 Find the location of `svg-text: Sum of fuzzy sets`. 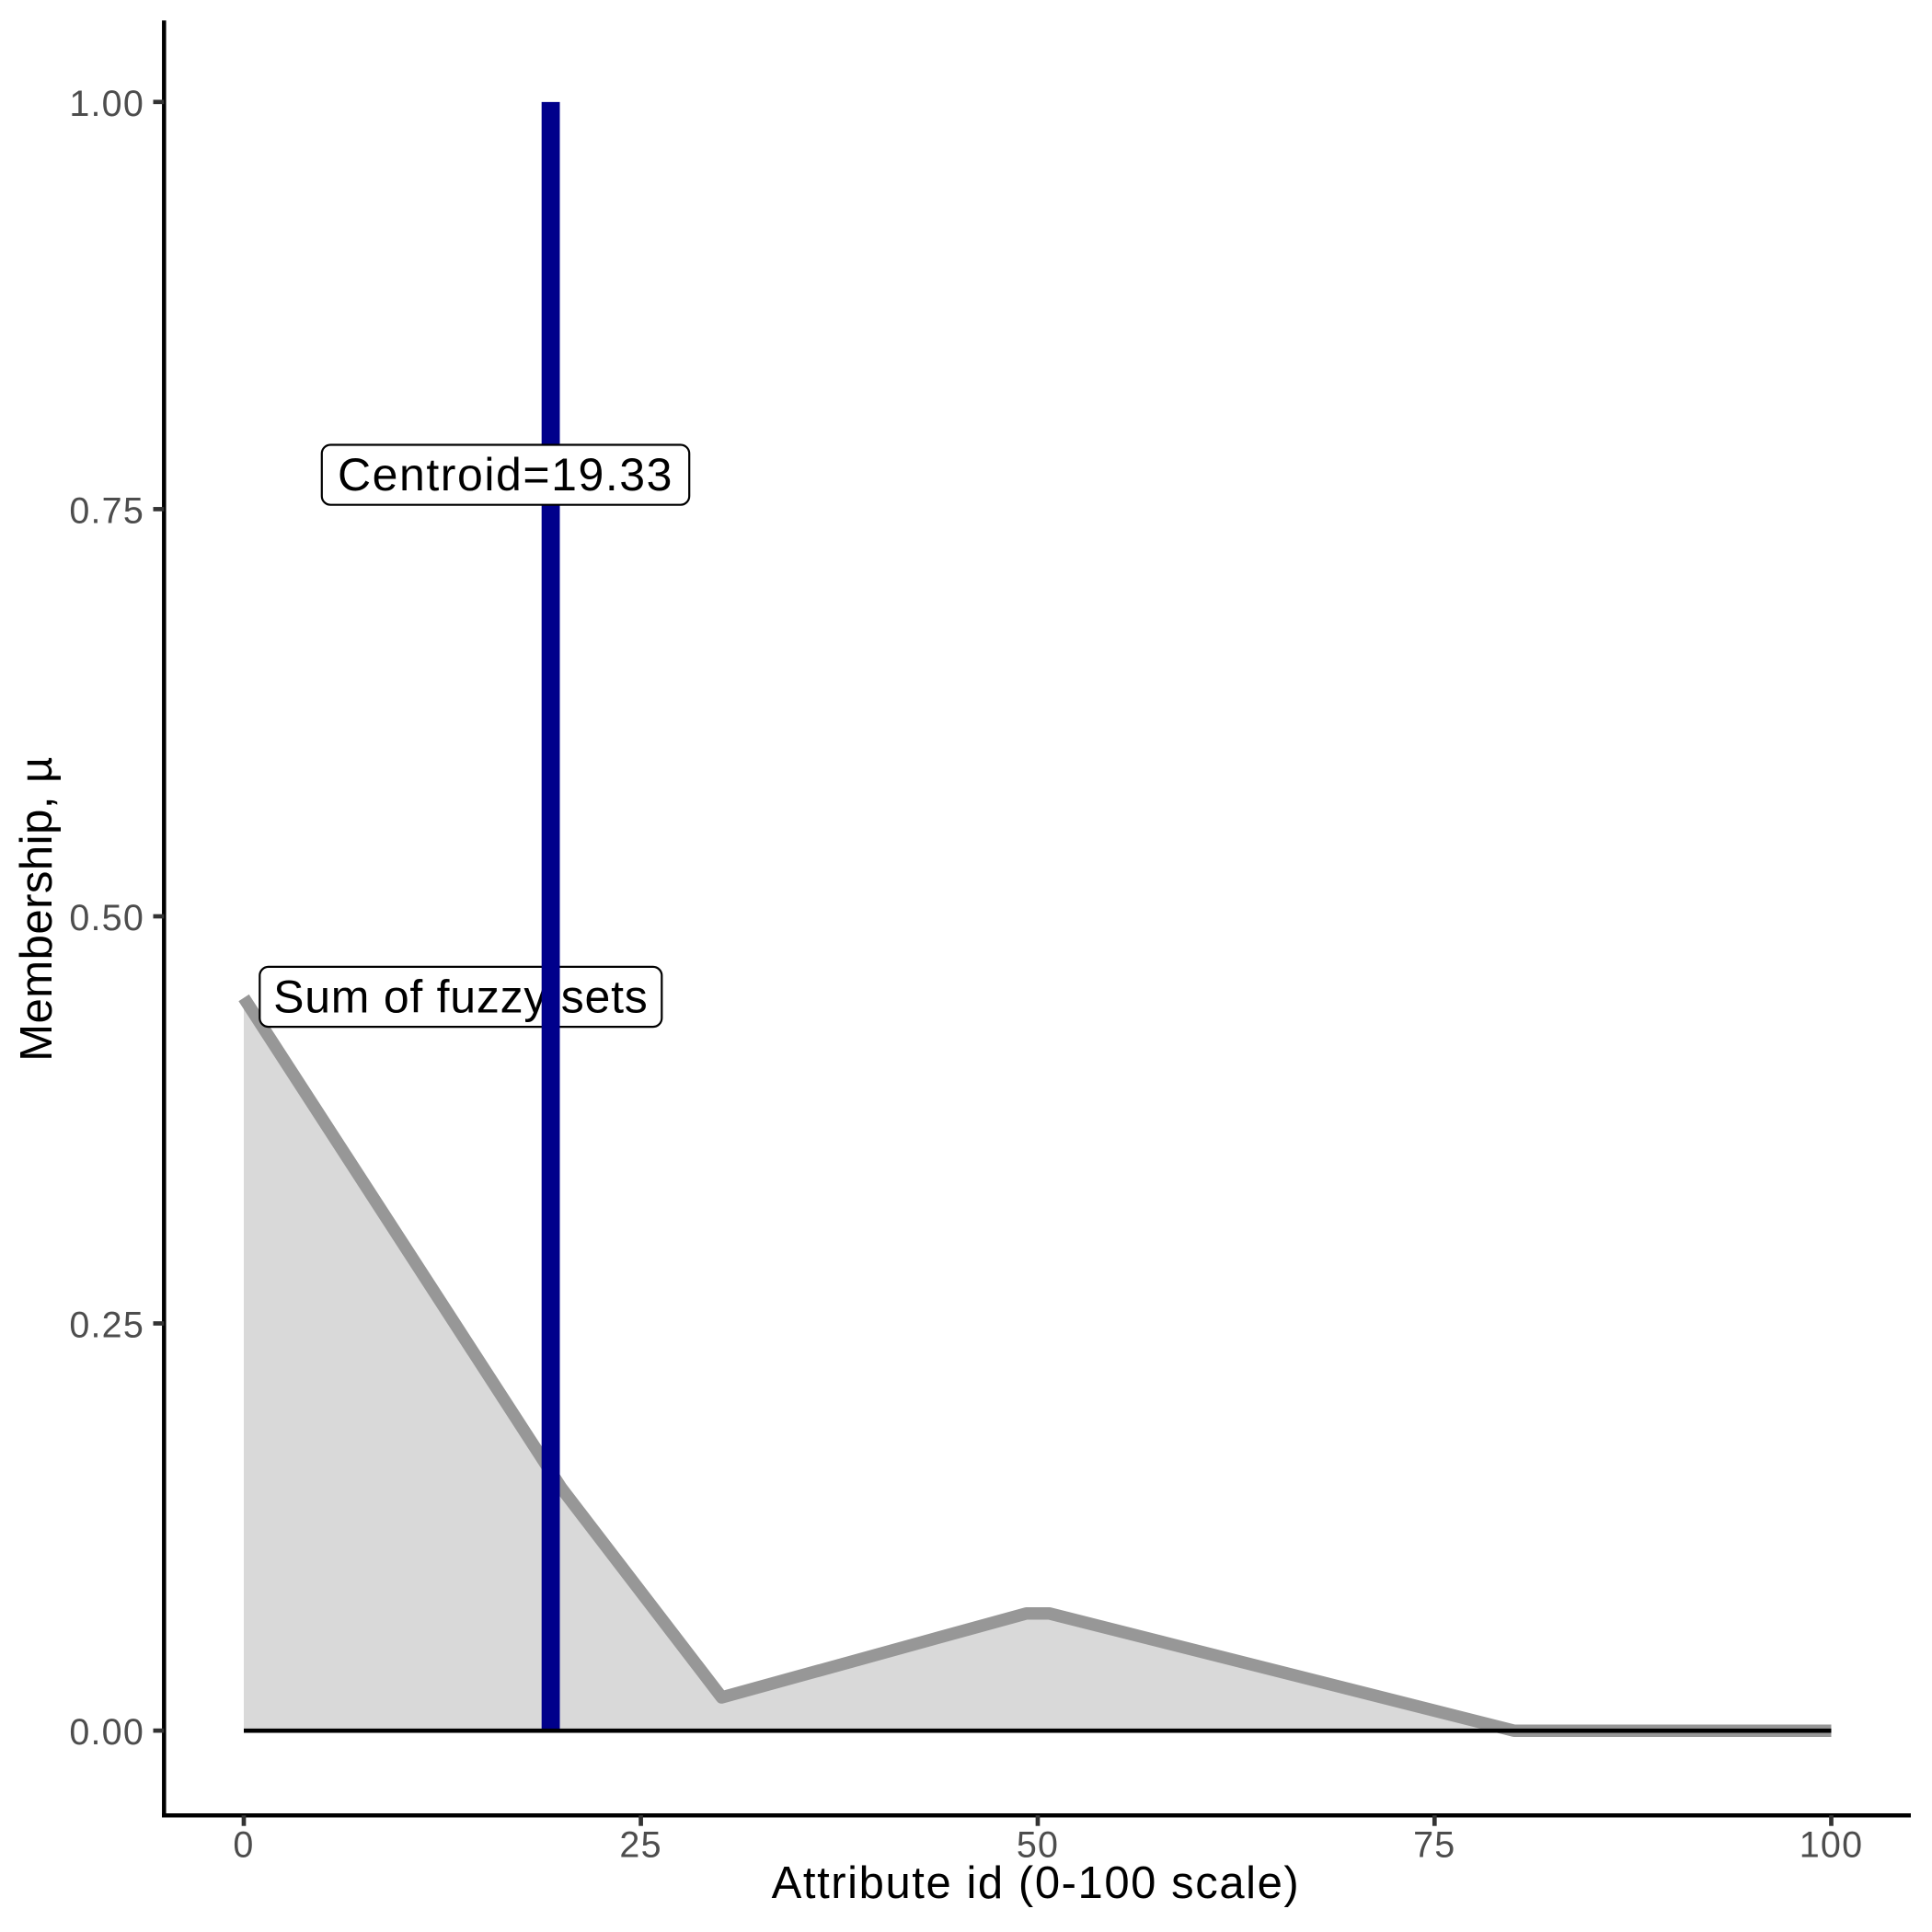

svg-text: Sum of fuzzy sets is located at coordinates (460, 997).